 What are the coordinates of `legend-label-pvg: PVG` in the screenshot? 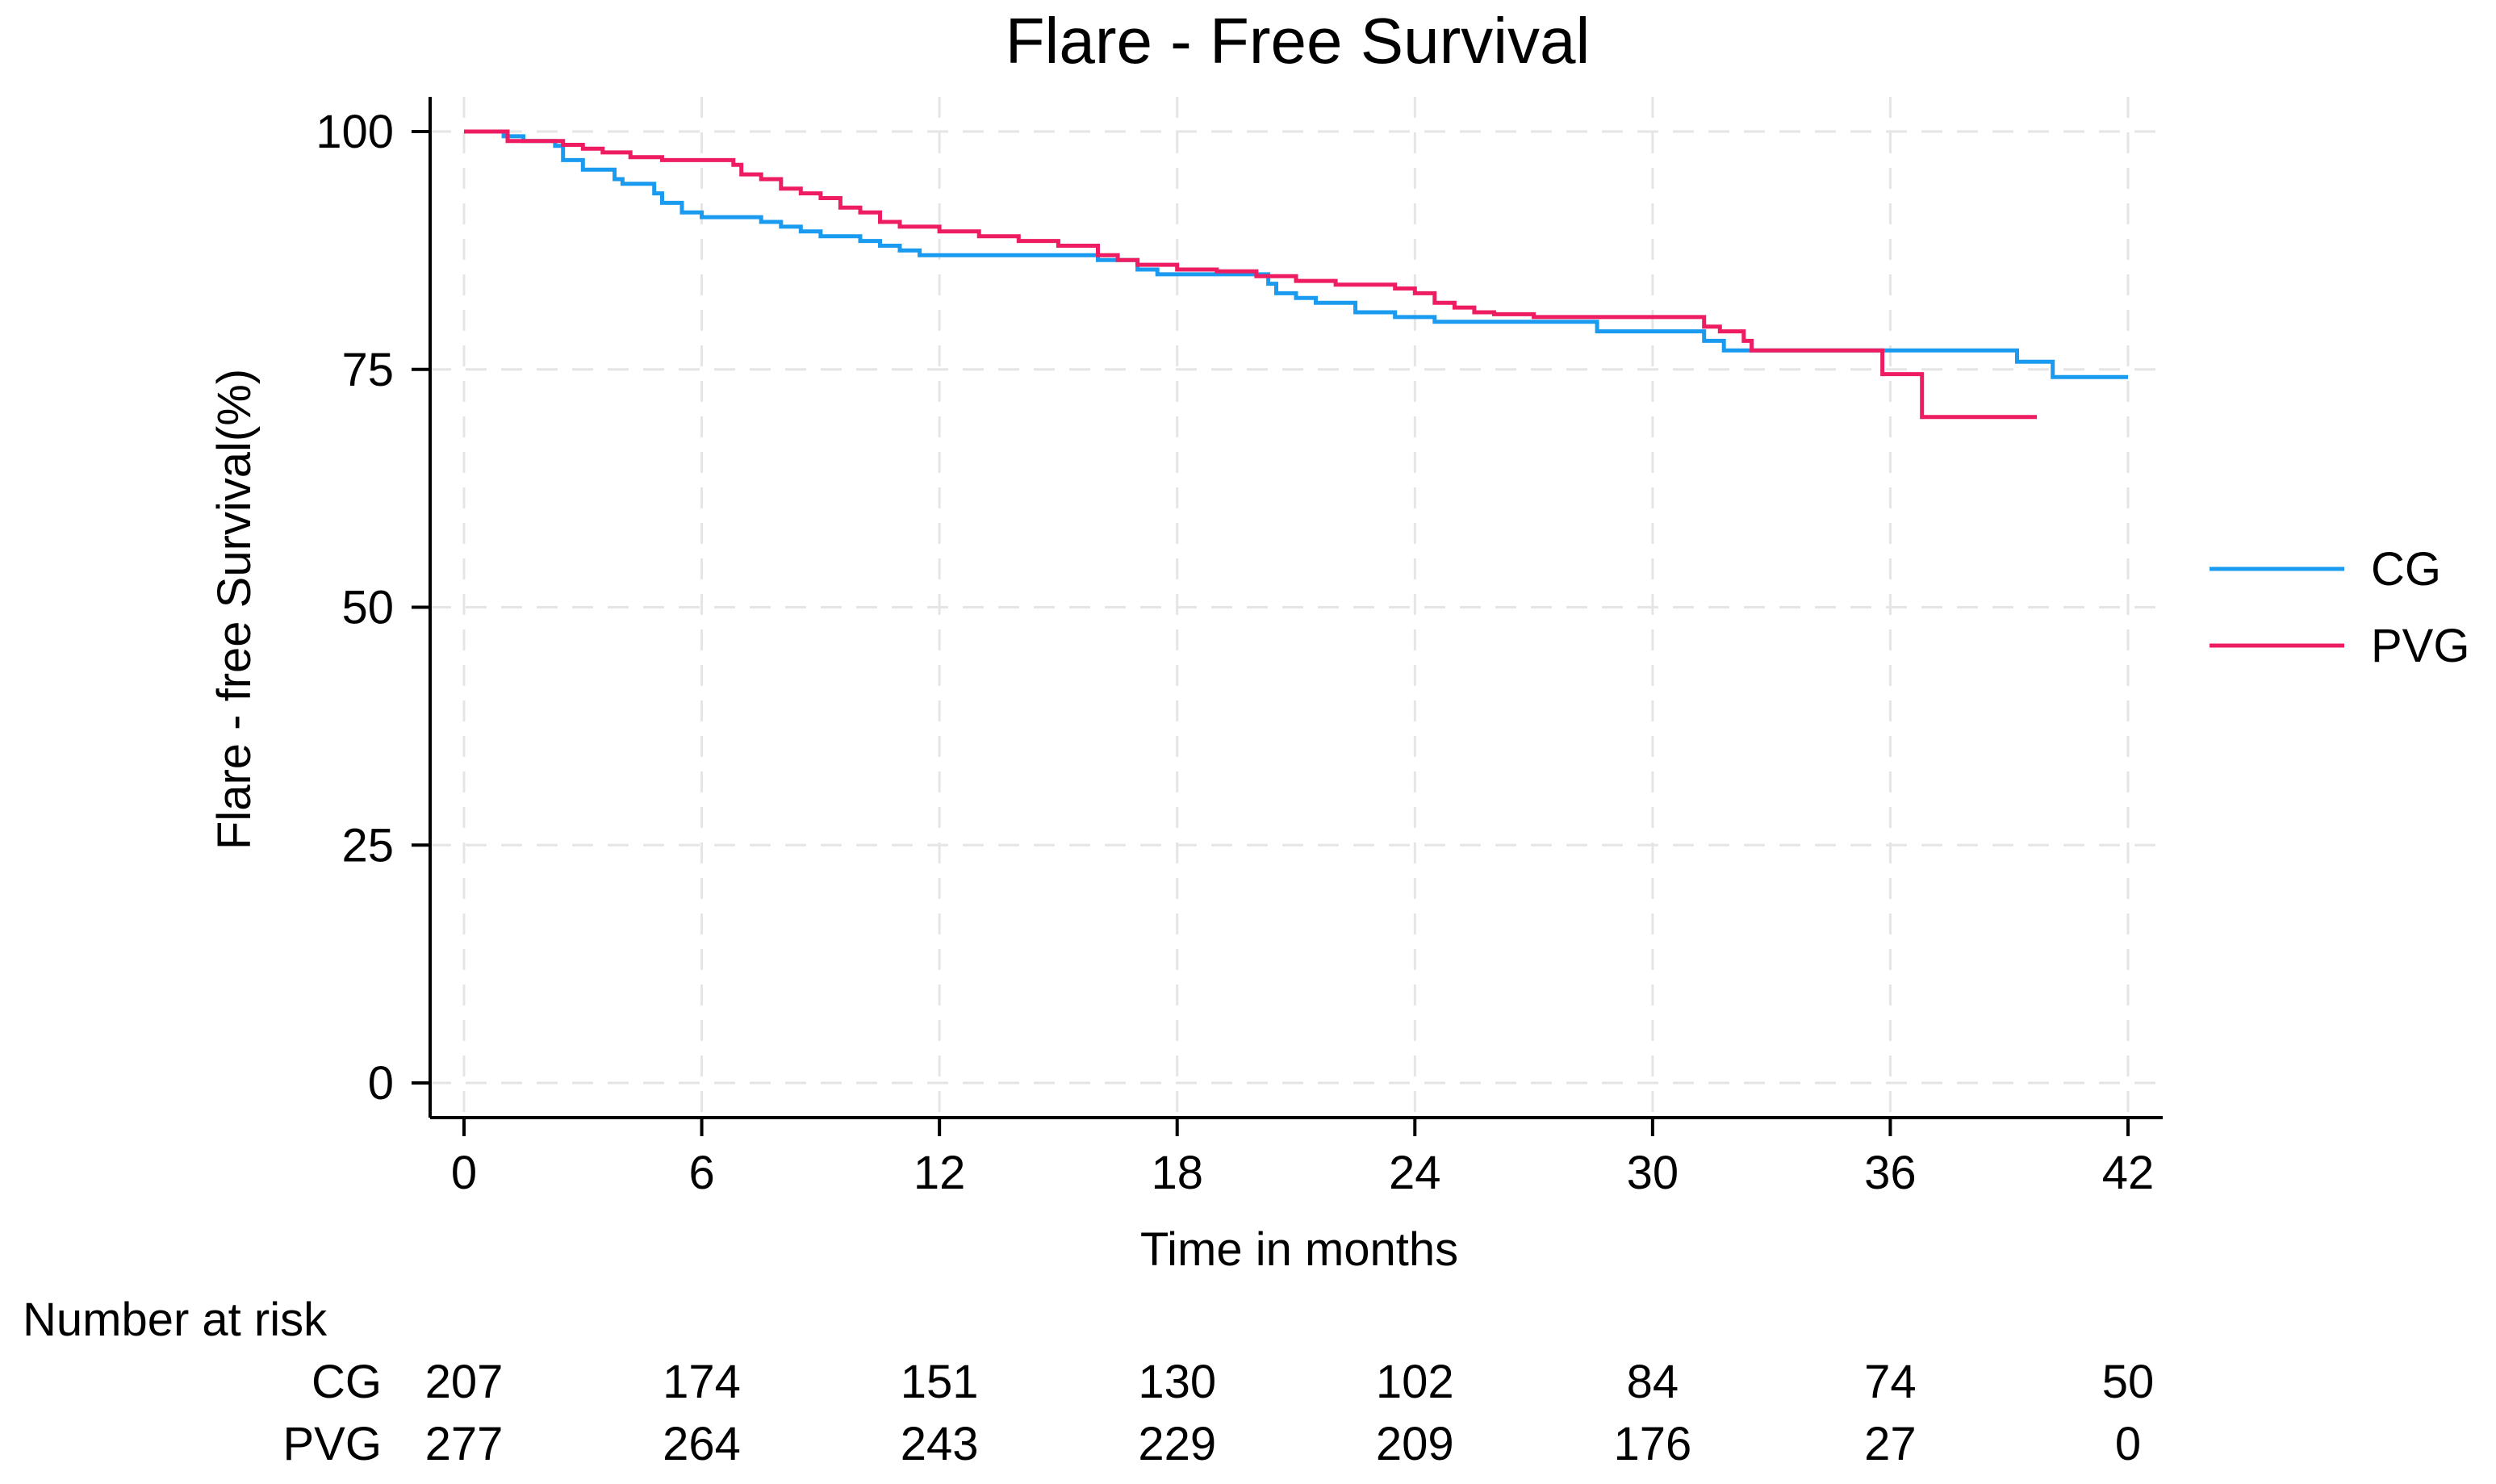 It's located at (2420, 646).